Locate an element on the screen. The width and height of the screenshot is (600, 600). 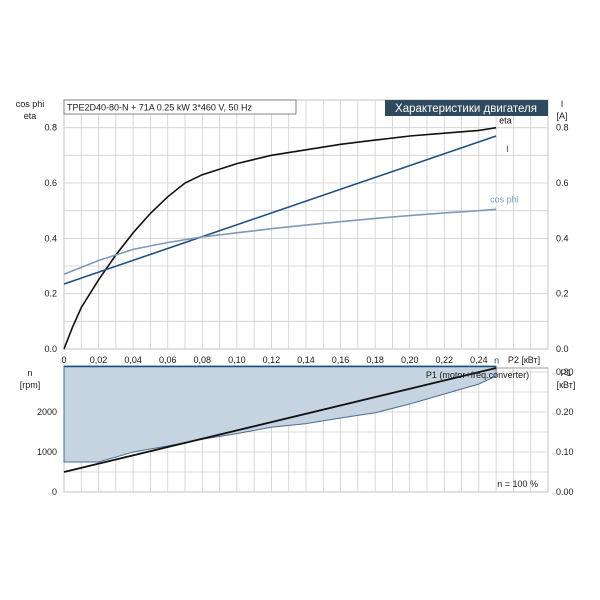
y-right-label-i: I is located at coordinates (562, 104).